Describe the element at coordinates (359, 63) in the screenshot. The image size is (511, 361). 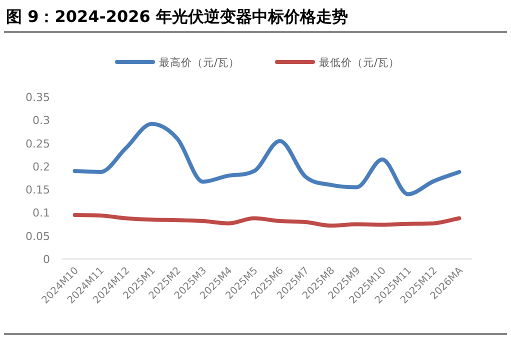
I see `legend-label: 最低价（元/瓦）` at that location.